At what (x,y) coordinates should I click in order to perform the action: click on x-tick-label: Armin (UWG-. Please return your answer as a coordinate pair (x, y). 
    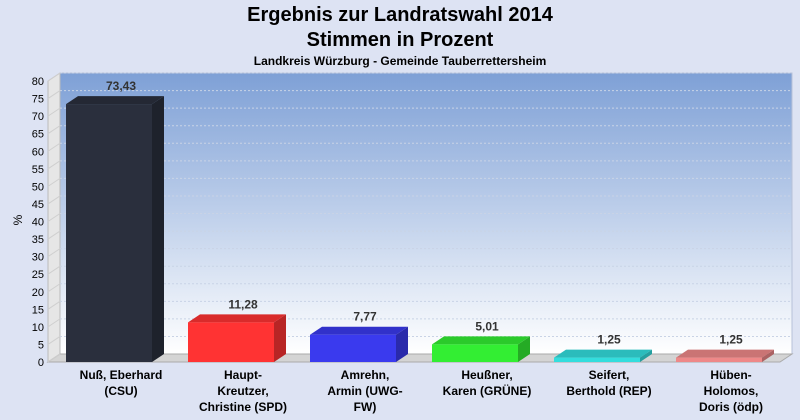
    Looking at the image, I should click on (364, 391).